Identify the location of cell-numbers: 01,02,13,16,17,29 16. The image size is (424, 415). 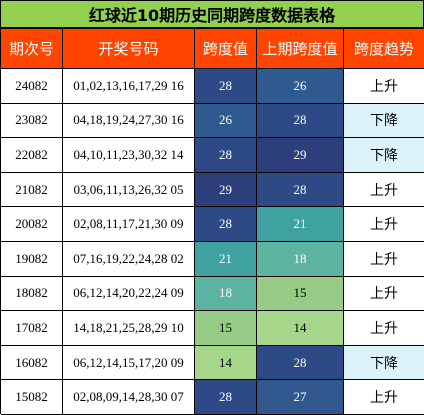
(129, 86).